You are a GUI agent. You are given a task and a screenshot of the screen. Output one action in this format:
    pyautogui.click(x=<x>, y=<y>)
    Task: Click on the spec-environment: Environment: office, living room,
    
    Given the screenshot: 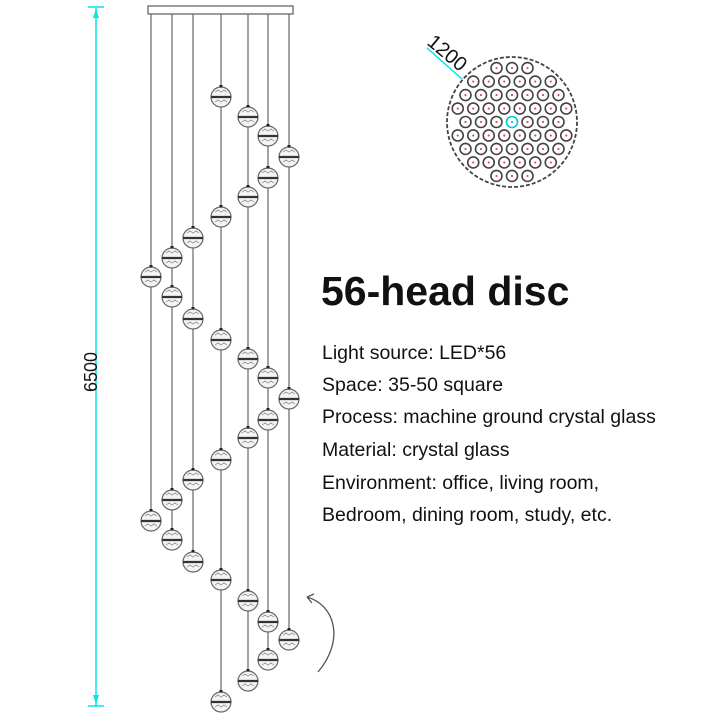 What is the action you would take?
    pyautogui.click(x=461, y=483)
    